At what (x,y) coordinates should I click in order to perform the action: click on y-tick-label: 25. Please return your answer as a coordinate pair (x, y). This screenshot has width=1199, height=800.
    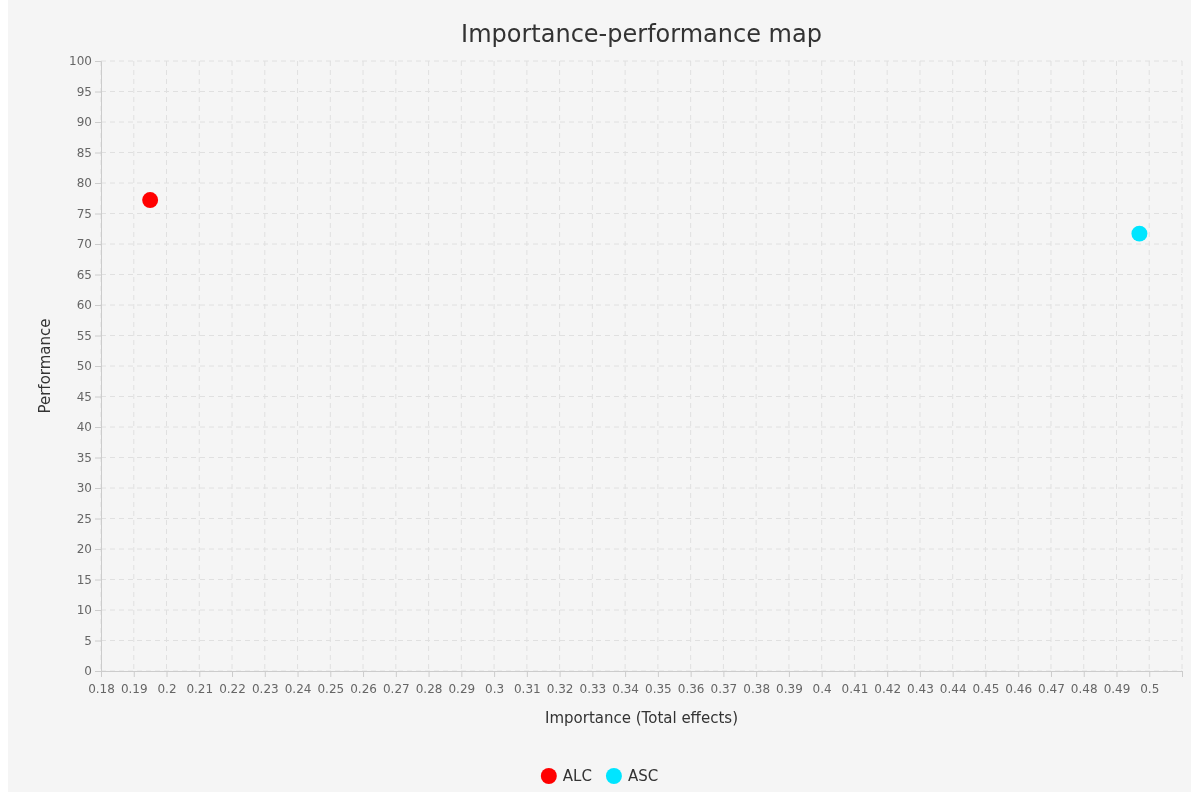
    Looking at the image, I should click on (84, 518).